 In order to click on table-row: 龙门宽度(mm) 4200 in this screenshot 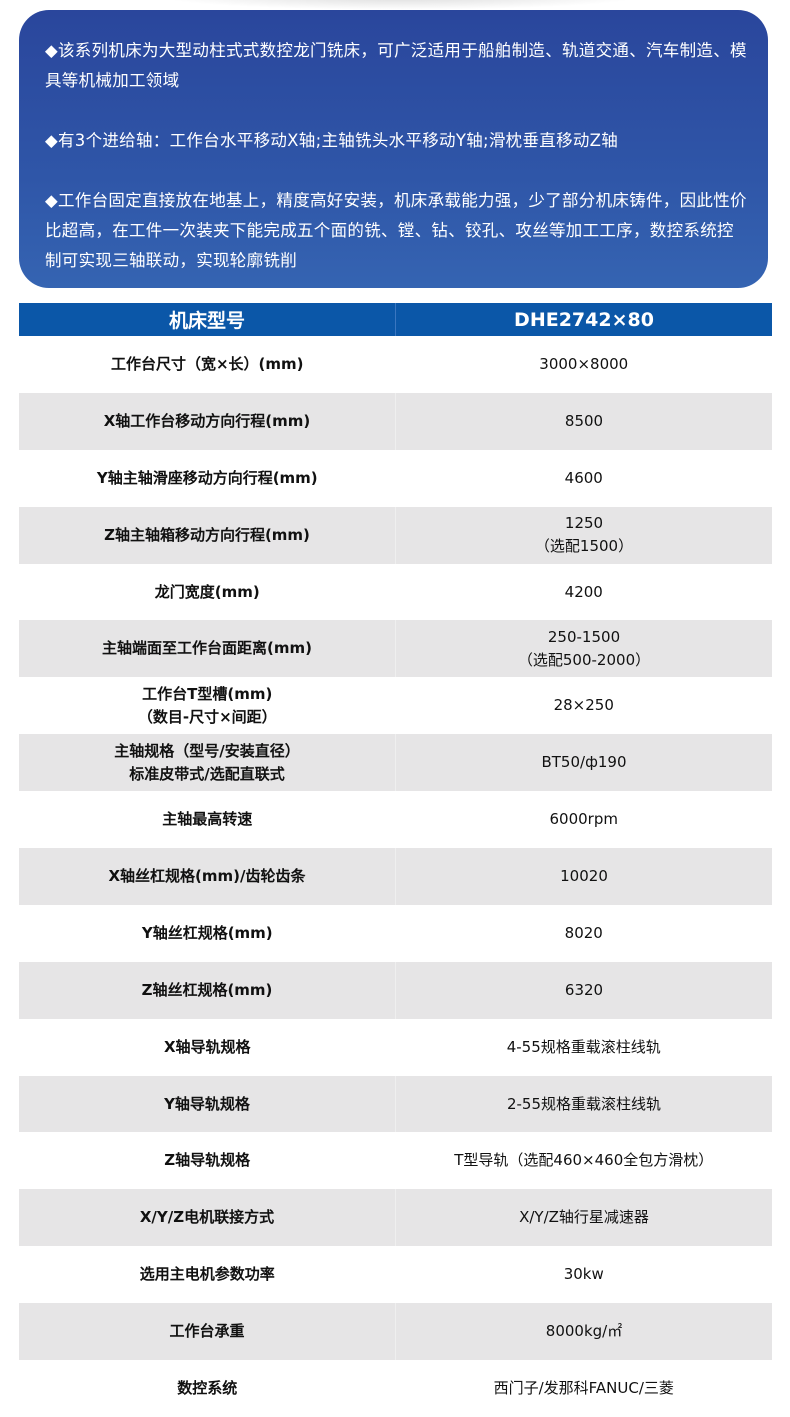, I will do `click(395, 592)`.